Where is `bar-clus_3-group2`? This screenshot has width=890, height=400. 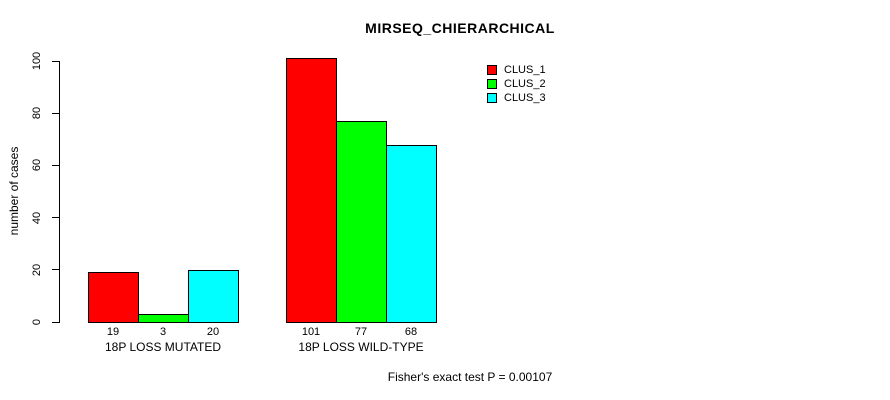
bar-clus_3-group2 is located at coordinates (411, 234).